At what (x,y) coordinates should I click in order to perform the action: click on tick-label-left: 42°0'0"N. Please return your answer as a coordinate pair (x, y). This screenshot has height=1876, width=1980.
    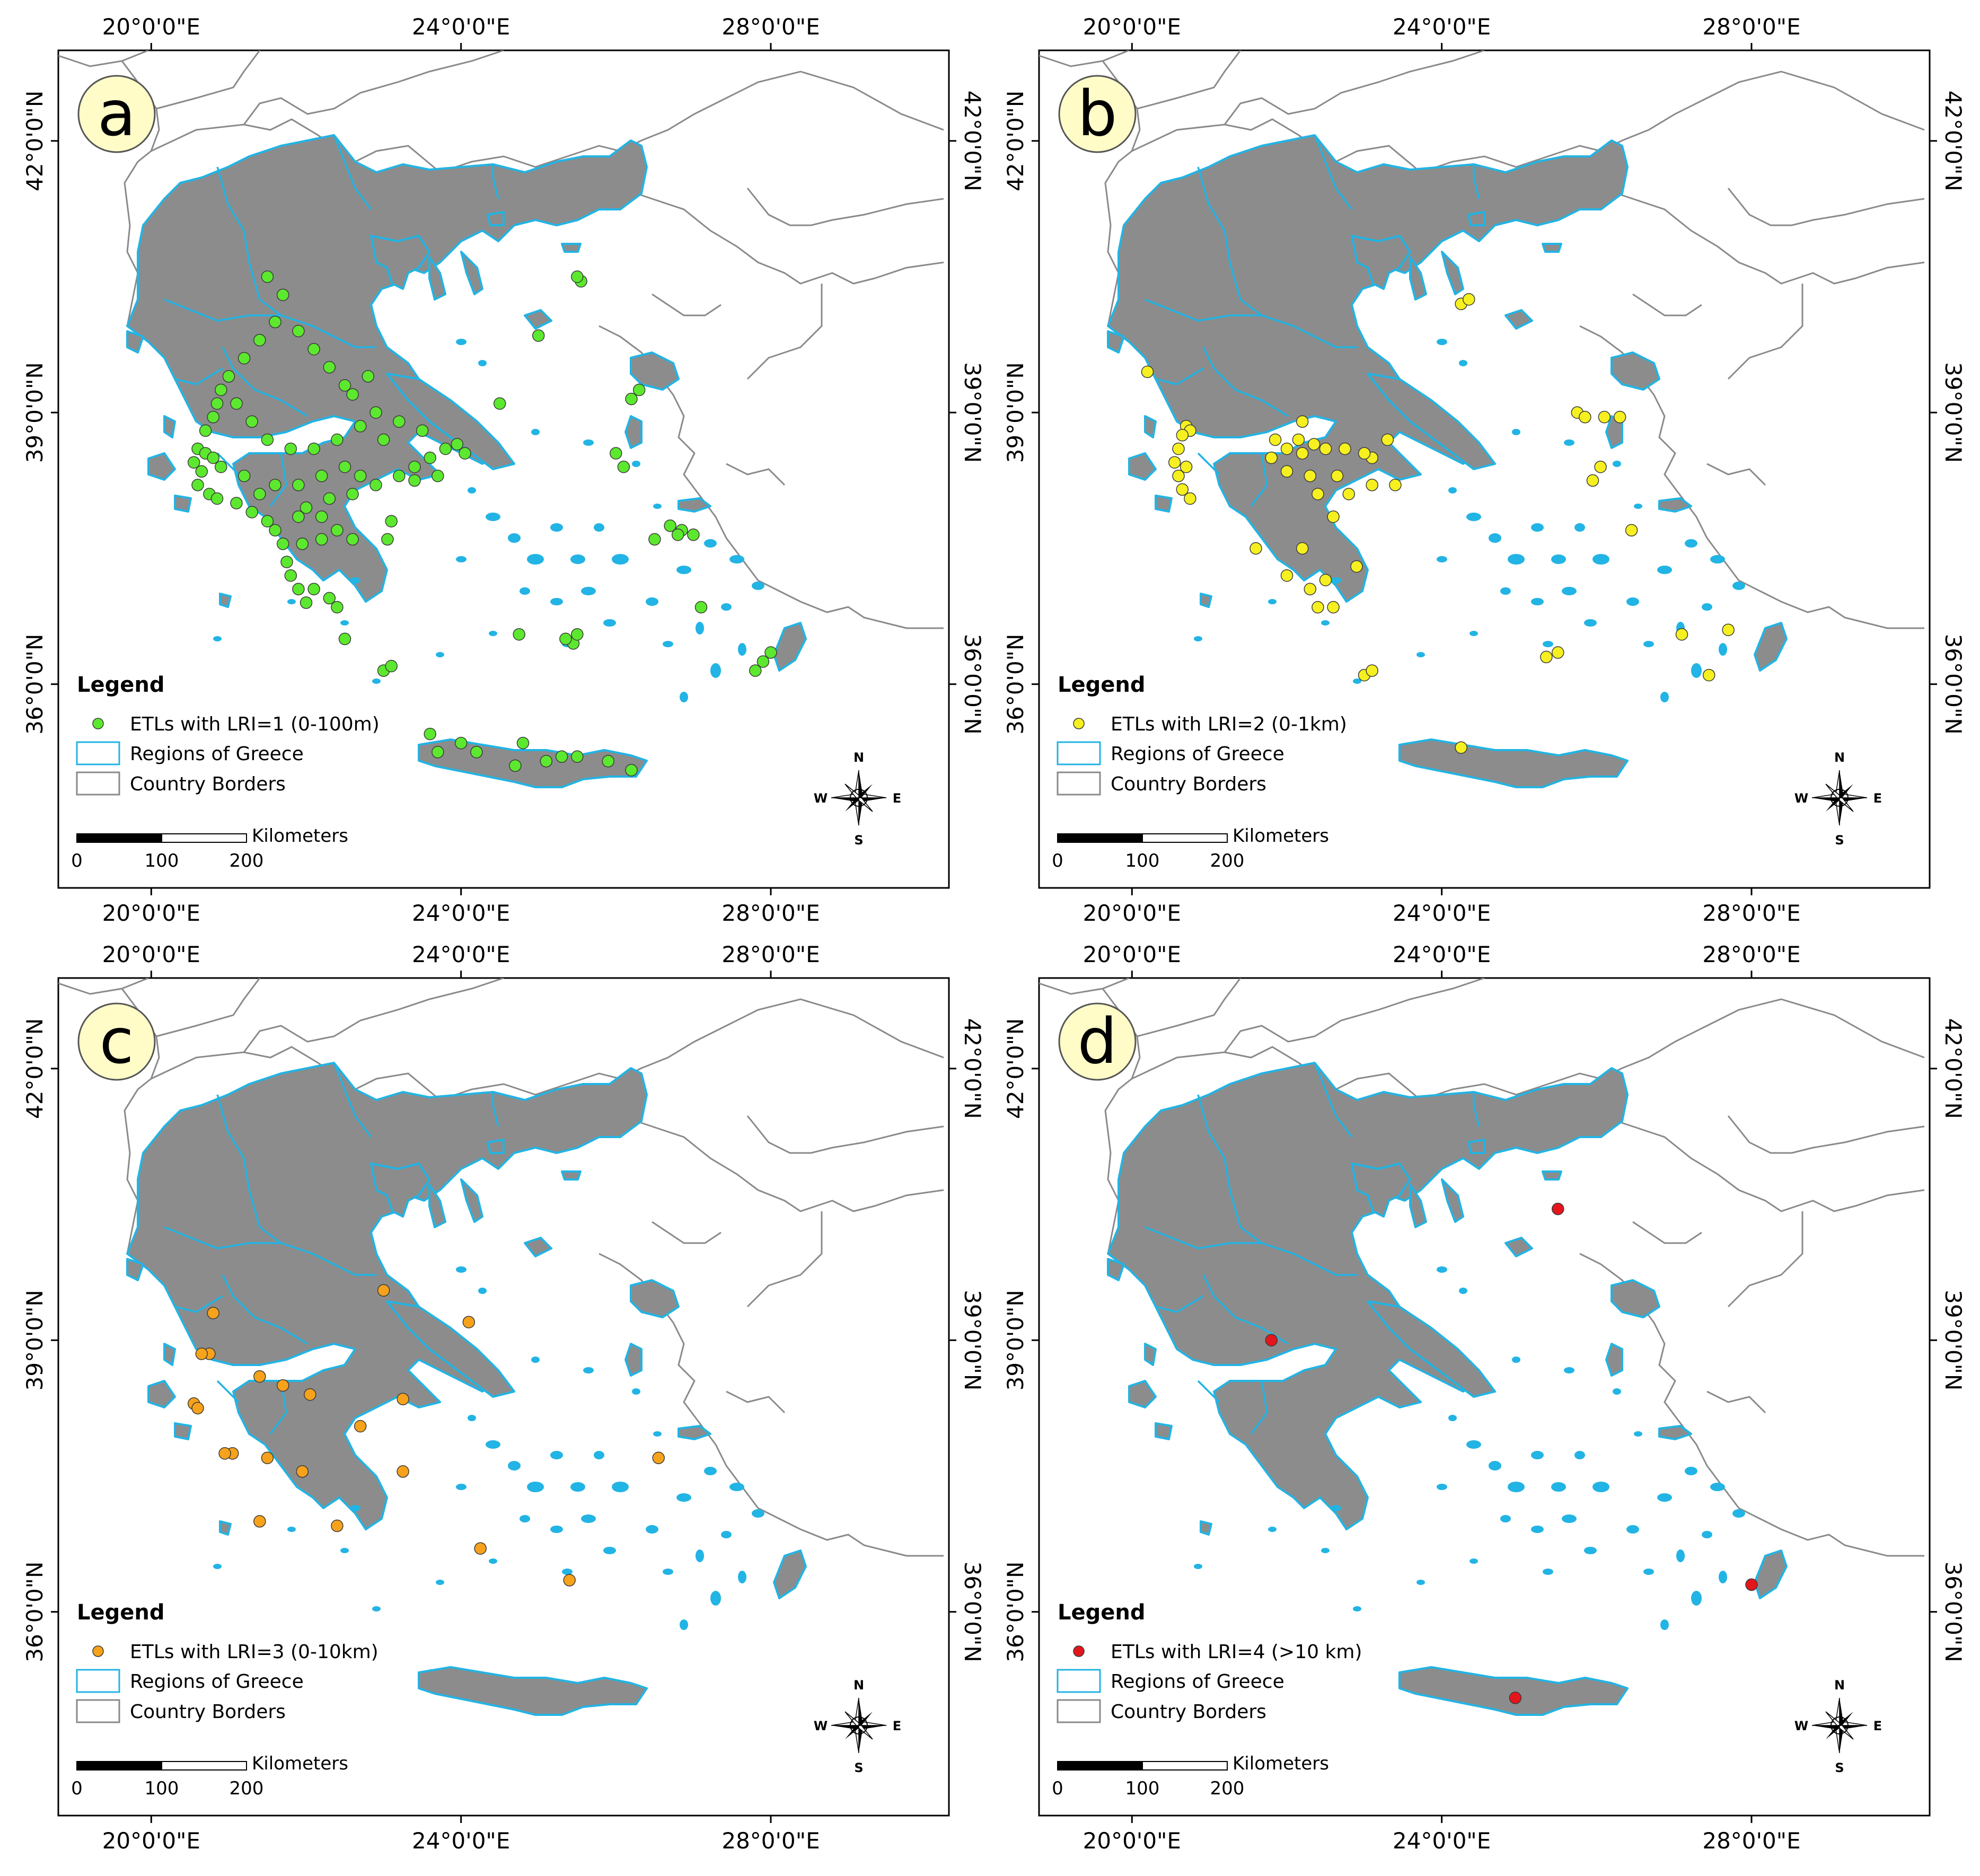
    Looking at the image, I should click on (1015, 1068).